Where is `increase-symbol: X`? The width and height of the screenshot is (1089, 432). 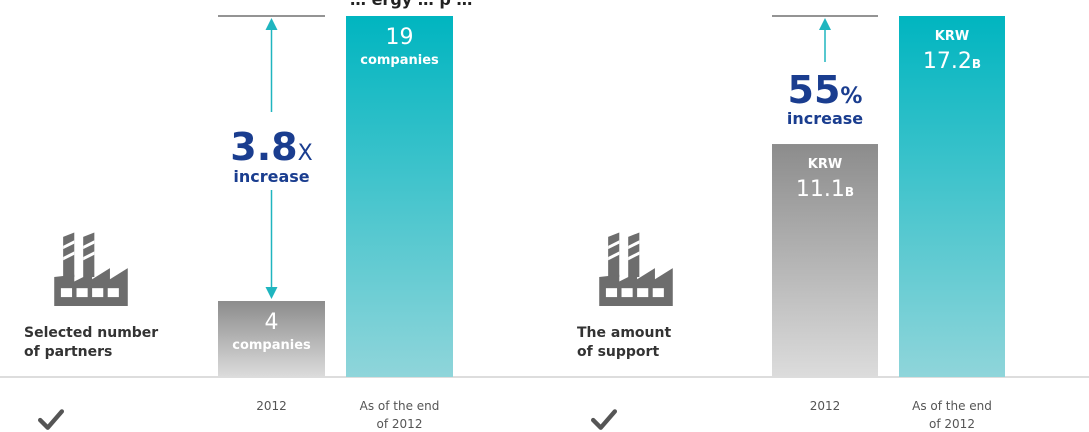
increase-symbol: X is located at coordinates (305, 153).